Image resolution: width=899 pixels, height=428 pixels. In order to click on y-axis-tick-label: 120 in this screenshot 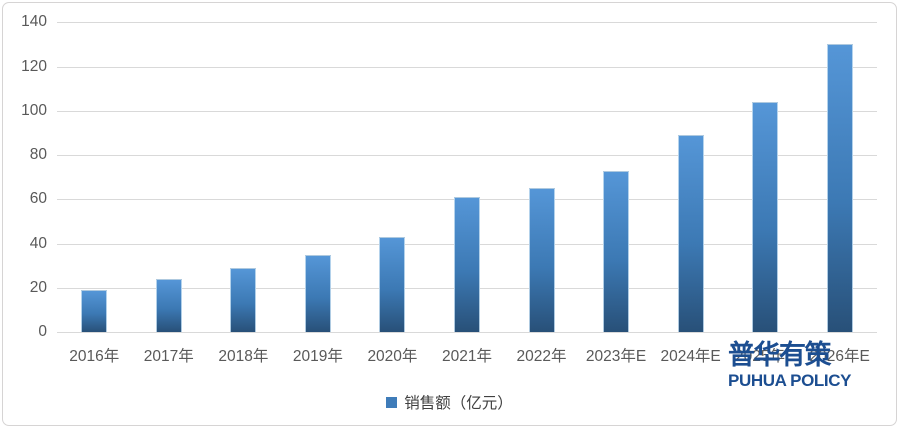, I will do `click(34, 66)`.